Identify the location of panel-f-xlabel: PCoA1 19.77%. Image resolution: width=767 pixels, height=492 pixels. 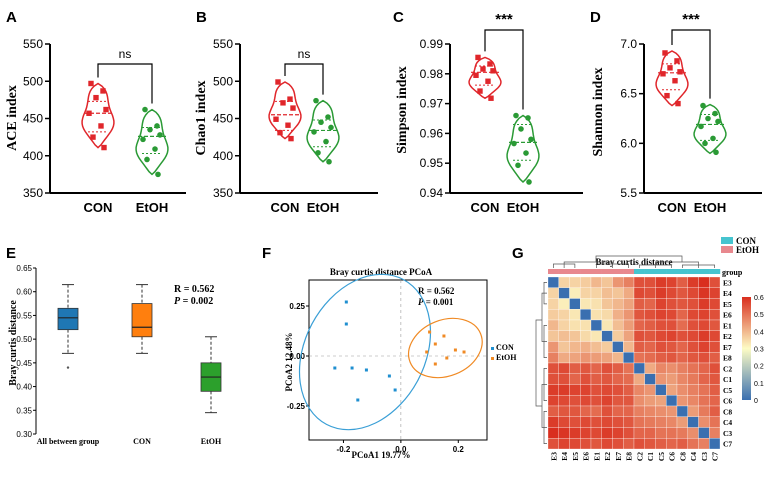
(381, 455).